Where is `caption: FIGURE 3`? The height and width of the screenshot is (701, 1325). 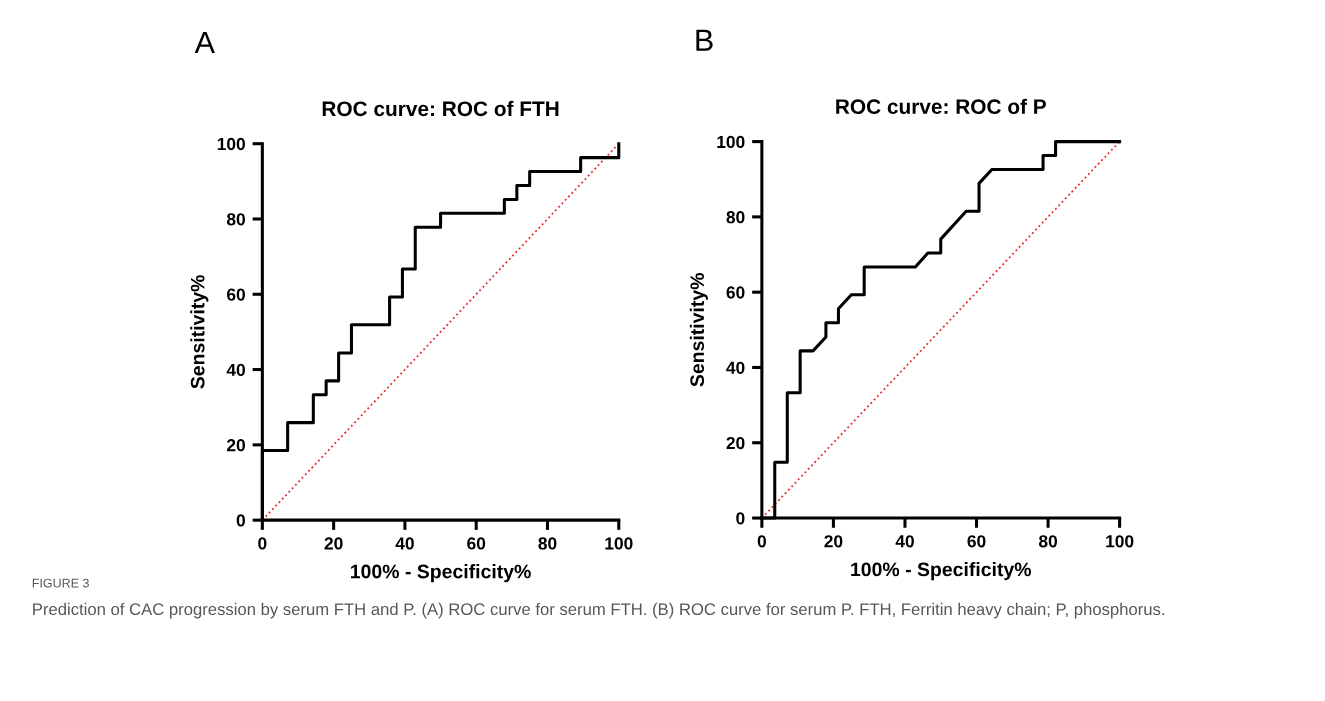
caption: FIGURE 3 is located at coordinates (60, 583).